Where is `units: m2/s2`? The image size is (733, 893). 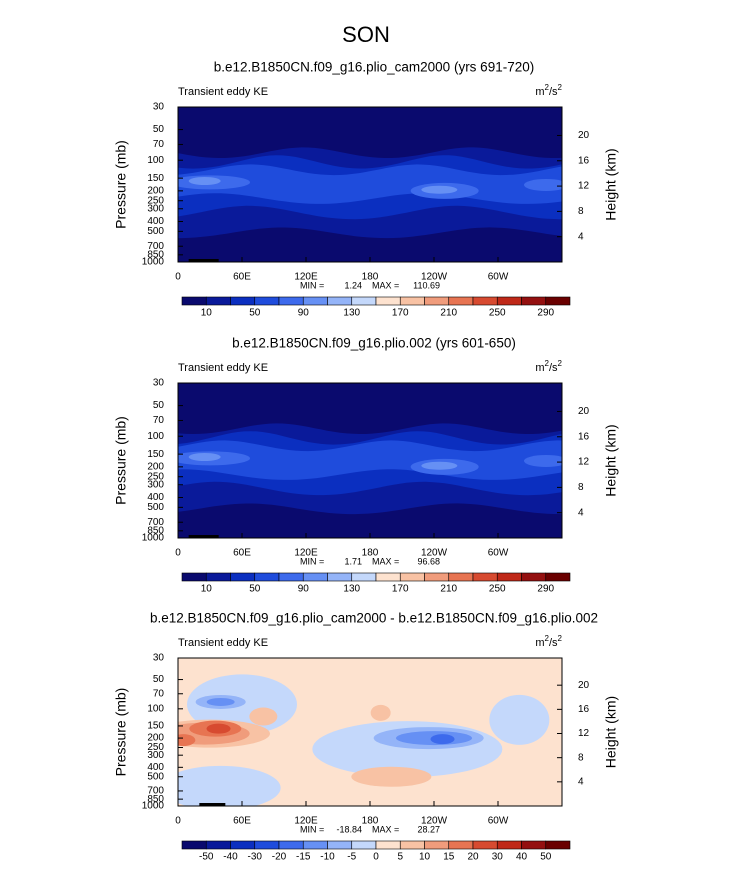 units: m2/s2 is located at coordinates (548, 90).